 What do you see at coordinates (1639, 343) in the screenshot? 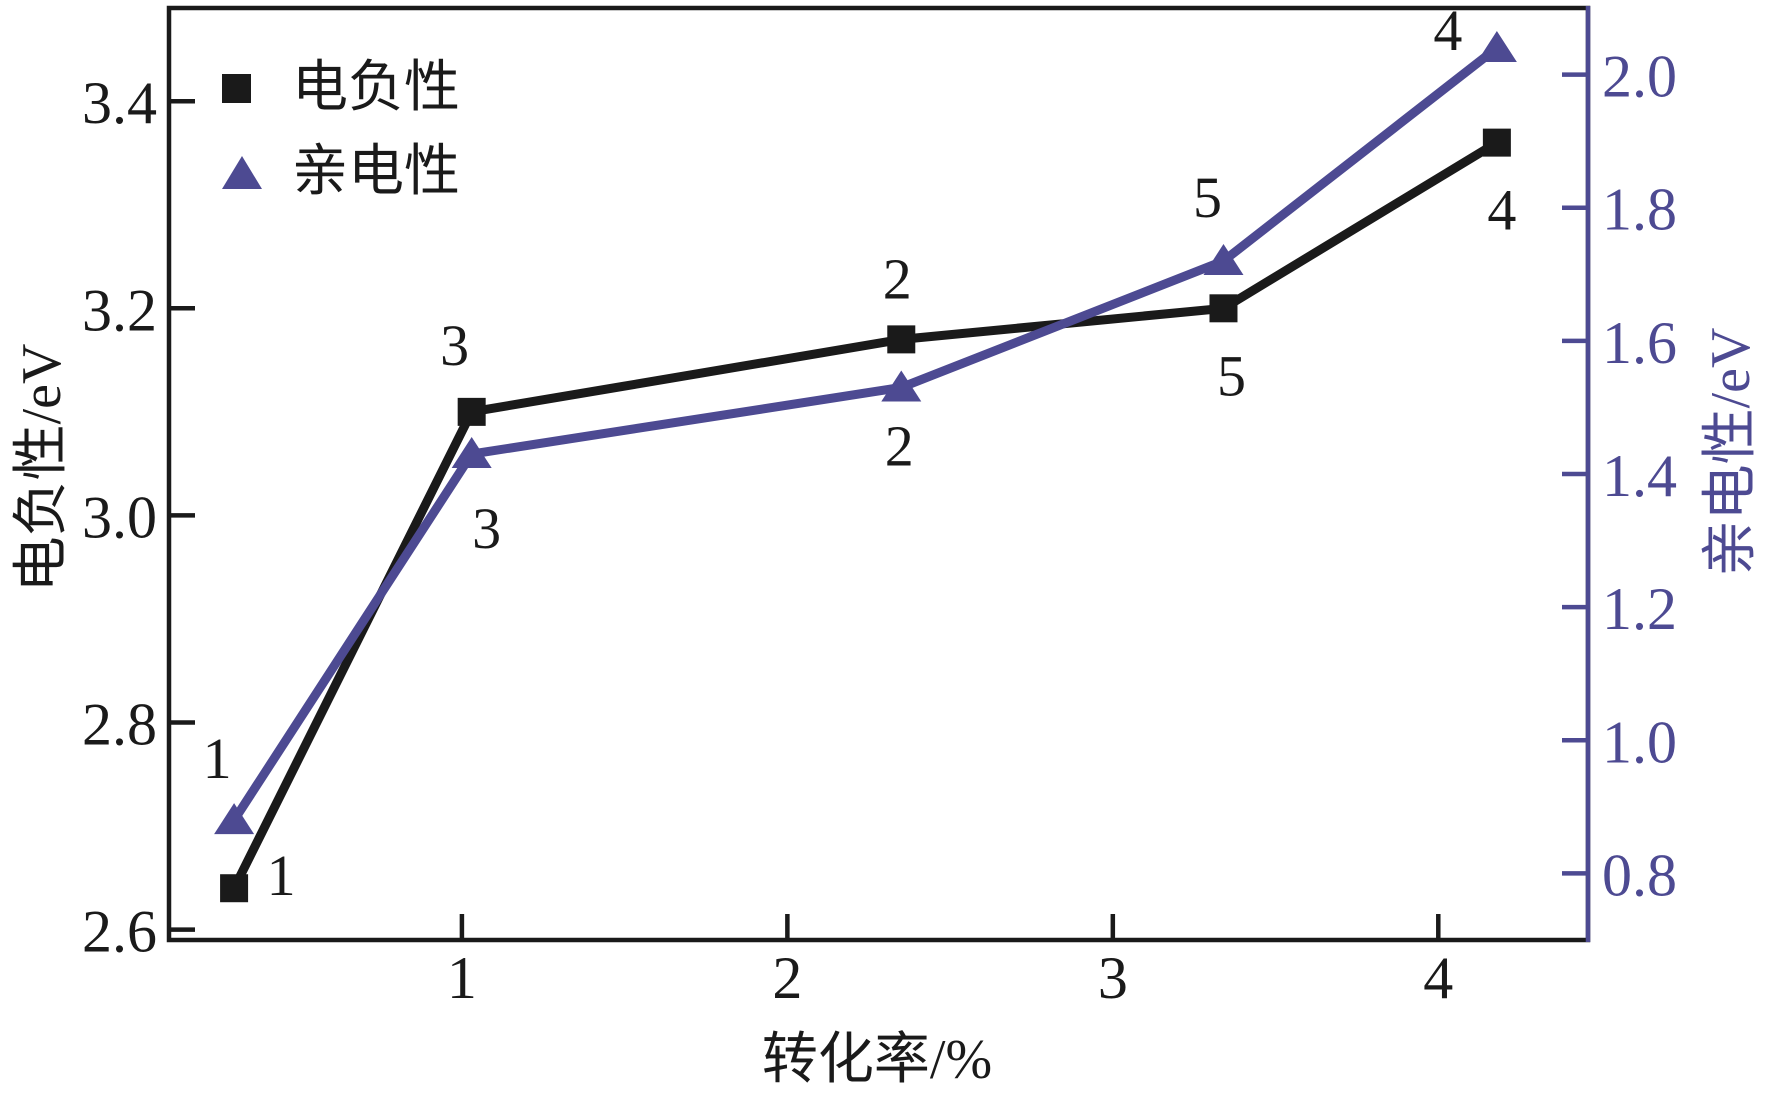
I see `y-right-tick-label: 1.6` at bounding box center [1639, 343].